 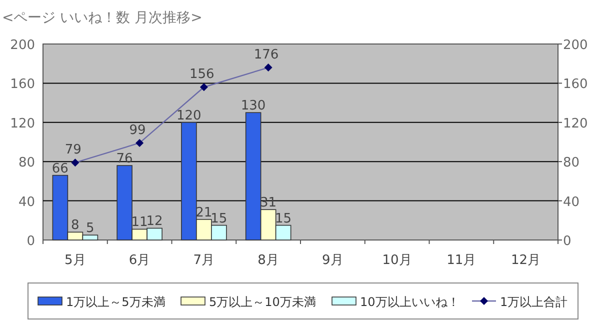 I want to click on data-label: 79, so click(x=73, y=150).